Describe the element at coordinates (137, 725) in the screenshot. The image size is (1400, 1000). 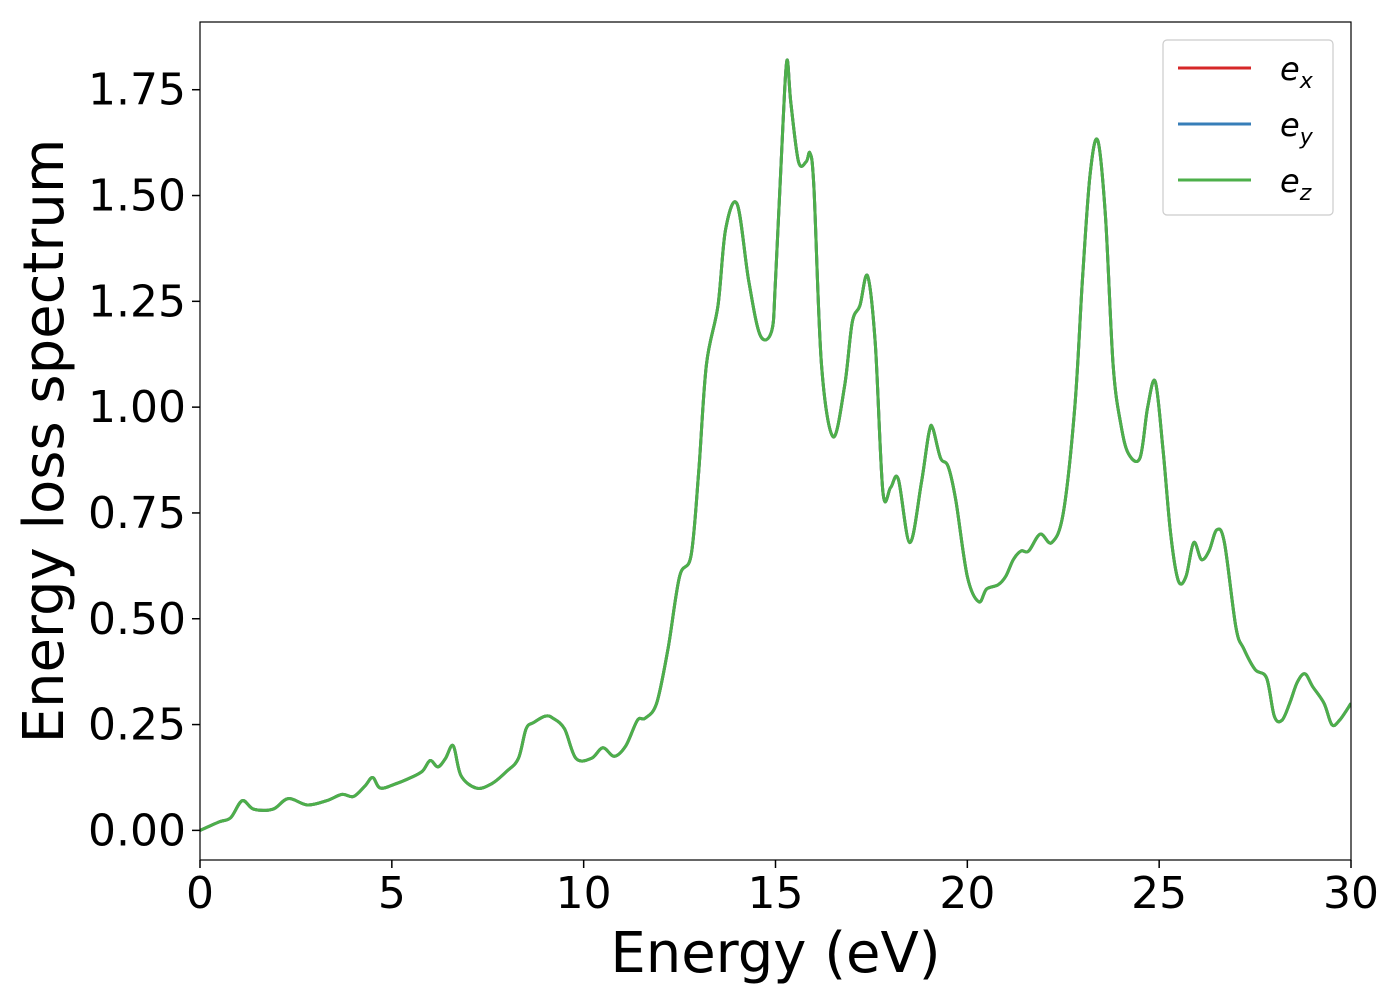
I see `y-tick-label: 0.25` at that location.